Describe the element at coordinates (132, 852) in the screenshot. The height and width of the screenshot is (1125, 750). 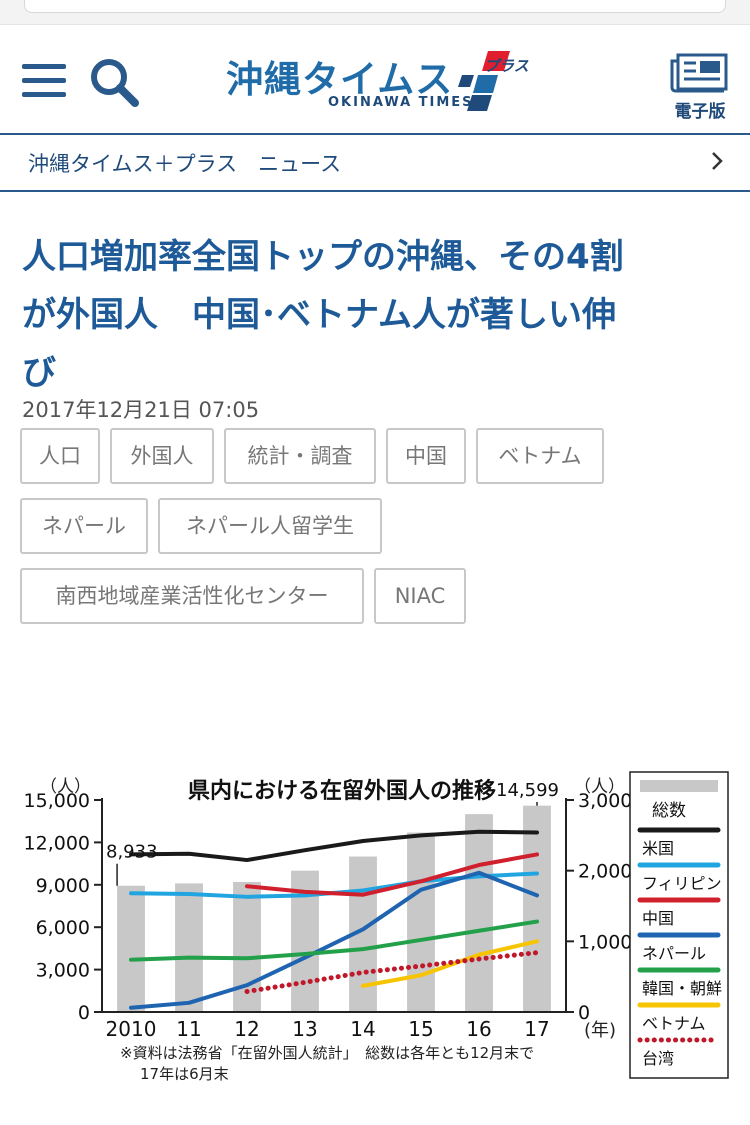
I see `annotation-label: 8,933` at that location.